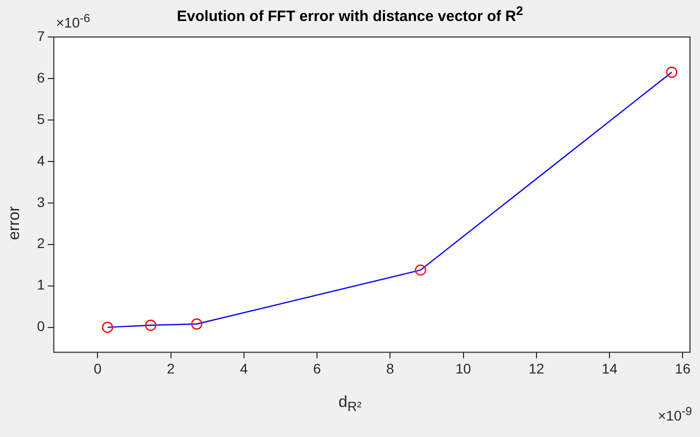 Image resolution: width=700 pixels, height=437 pixels. I want to click on x-tick-label: 12, so click(536, 368).